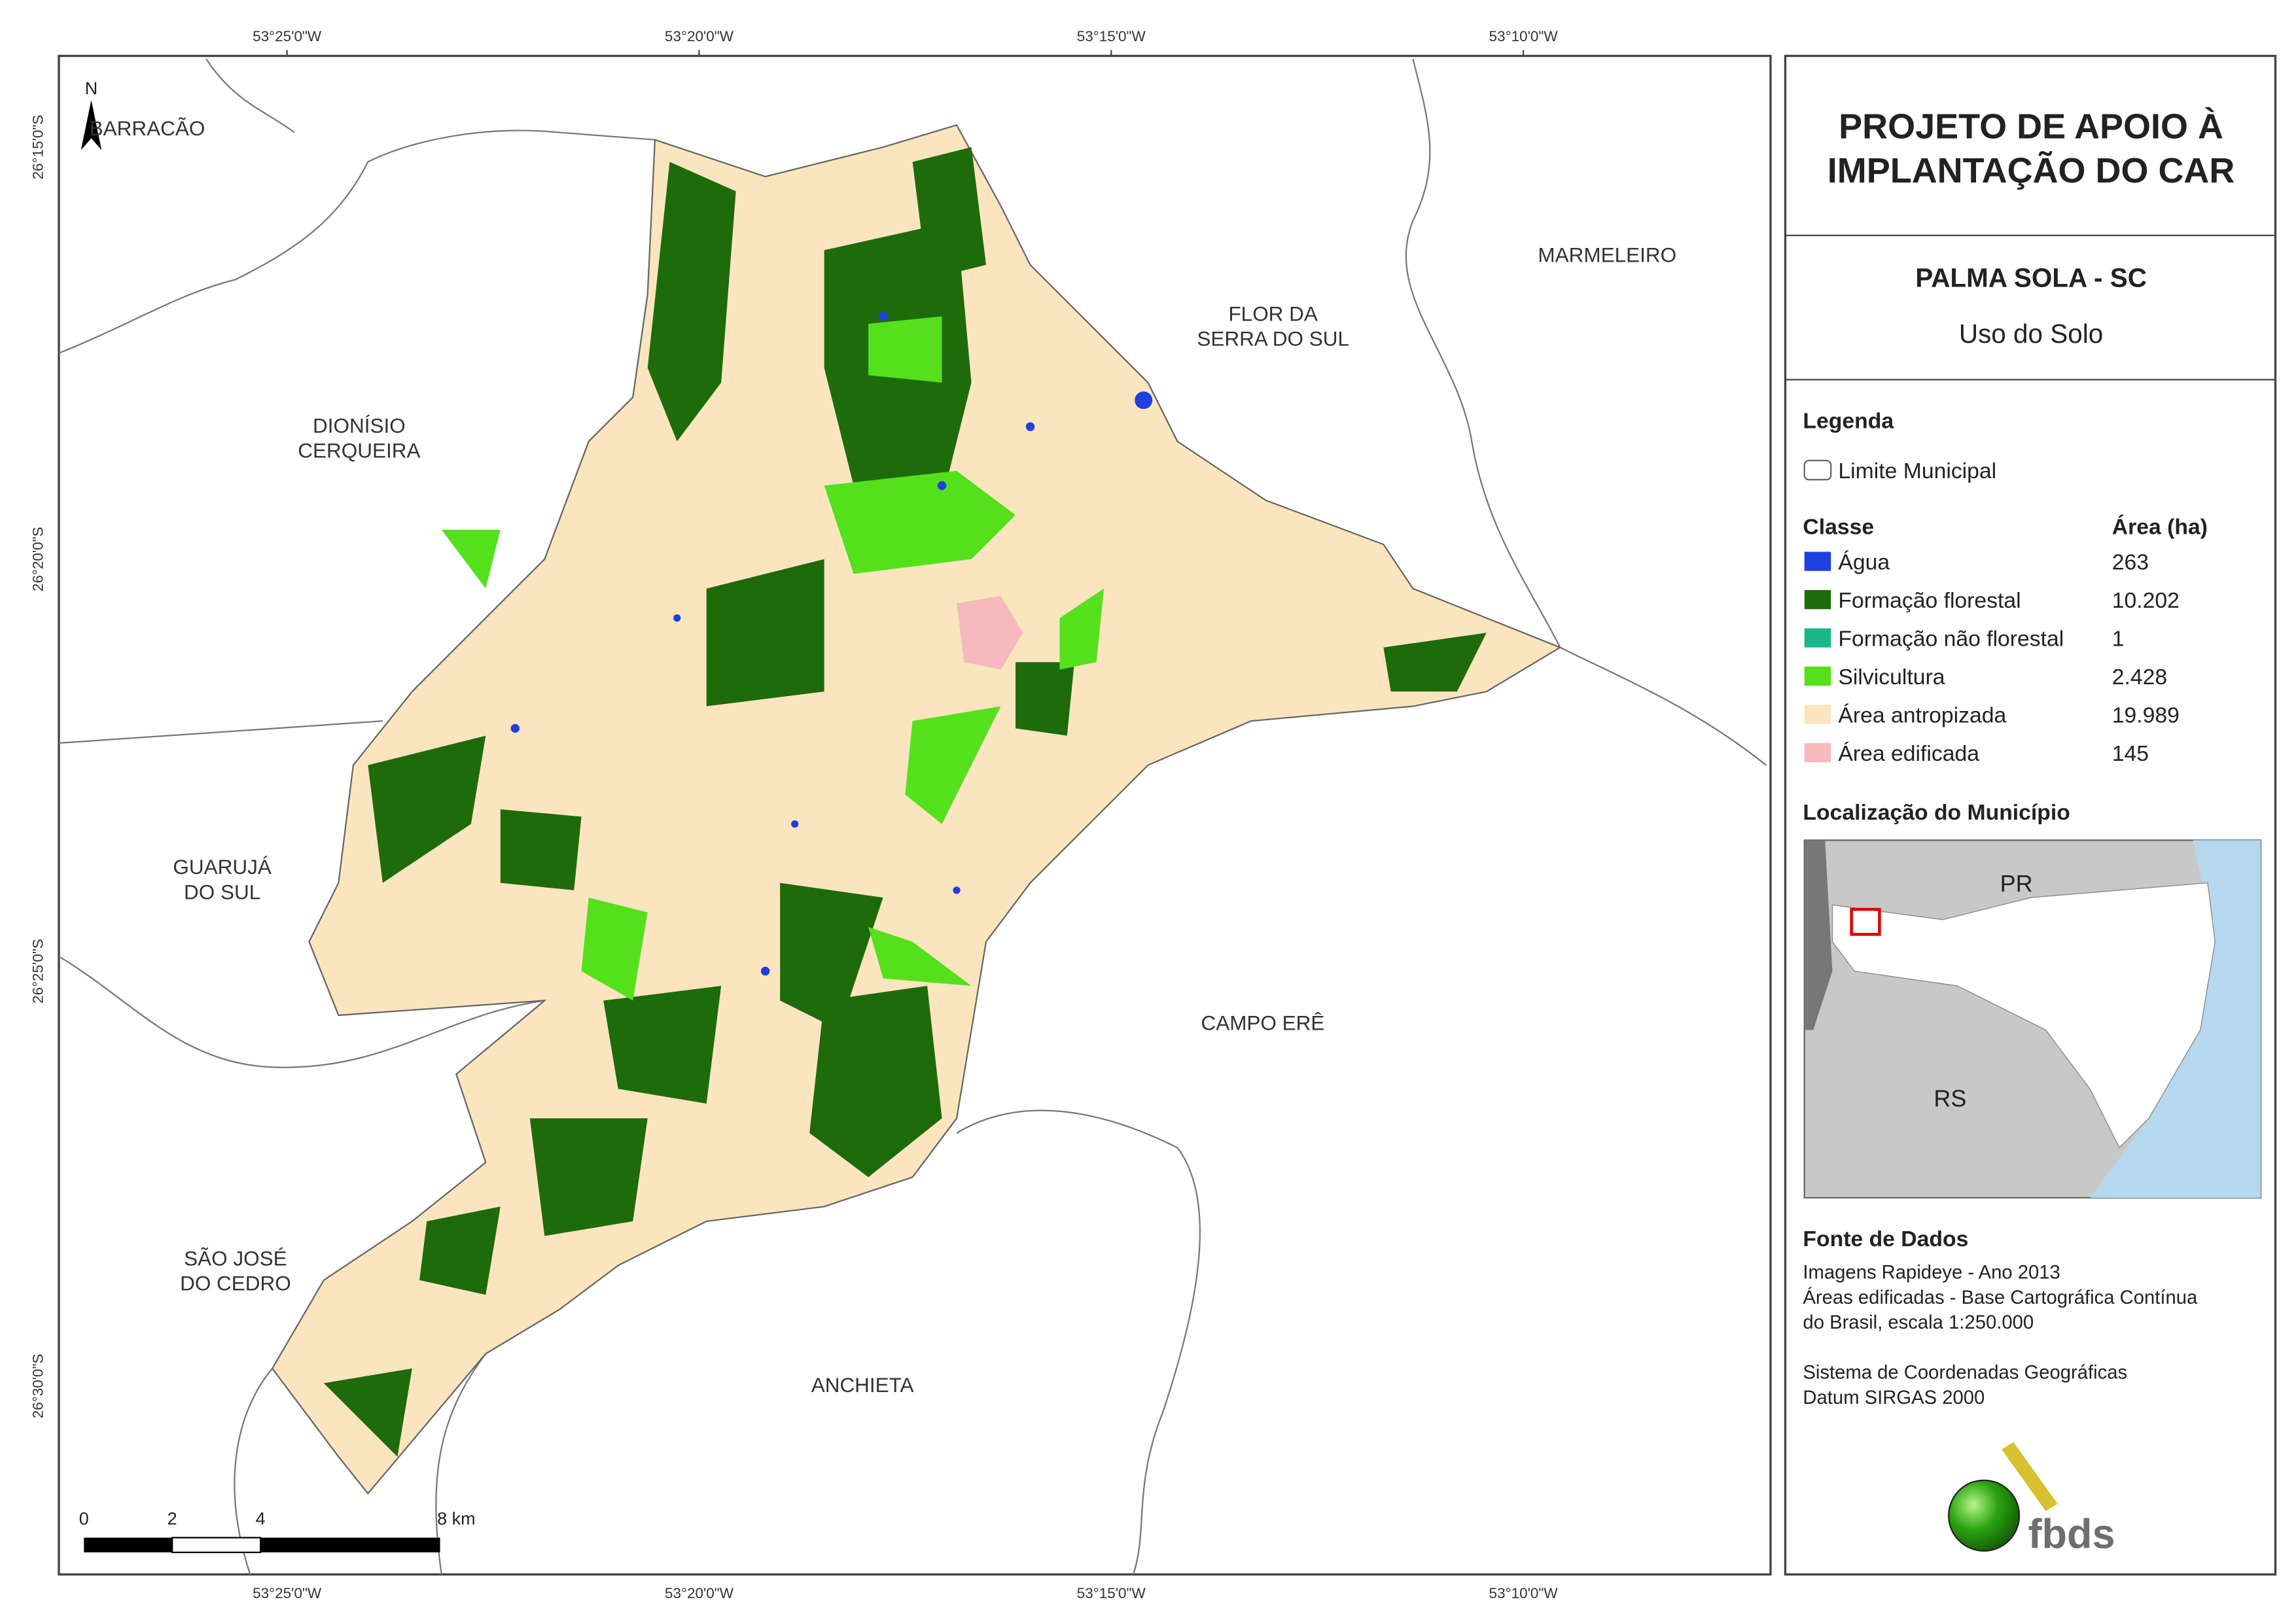 The width and height of the screenshot is (2296, 1623). Describe the element at coordinates (37, 971) in the screenshot. I see `latitude-label: 26°25'0"S` at that location.